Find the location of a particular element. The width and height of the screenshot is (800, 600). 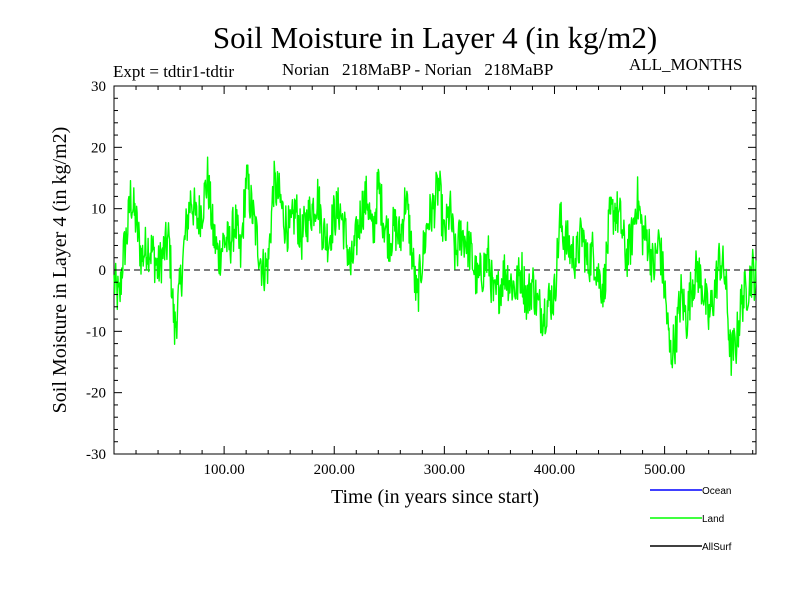

x-tick-label: 200.00 is located at coordinates (334, 470).